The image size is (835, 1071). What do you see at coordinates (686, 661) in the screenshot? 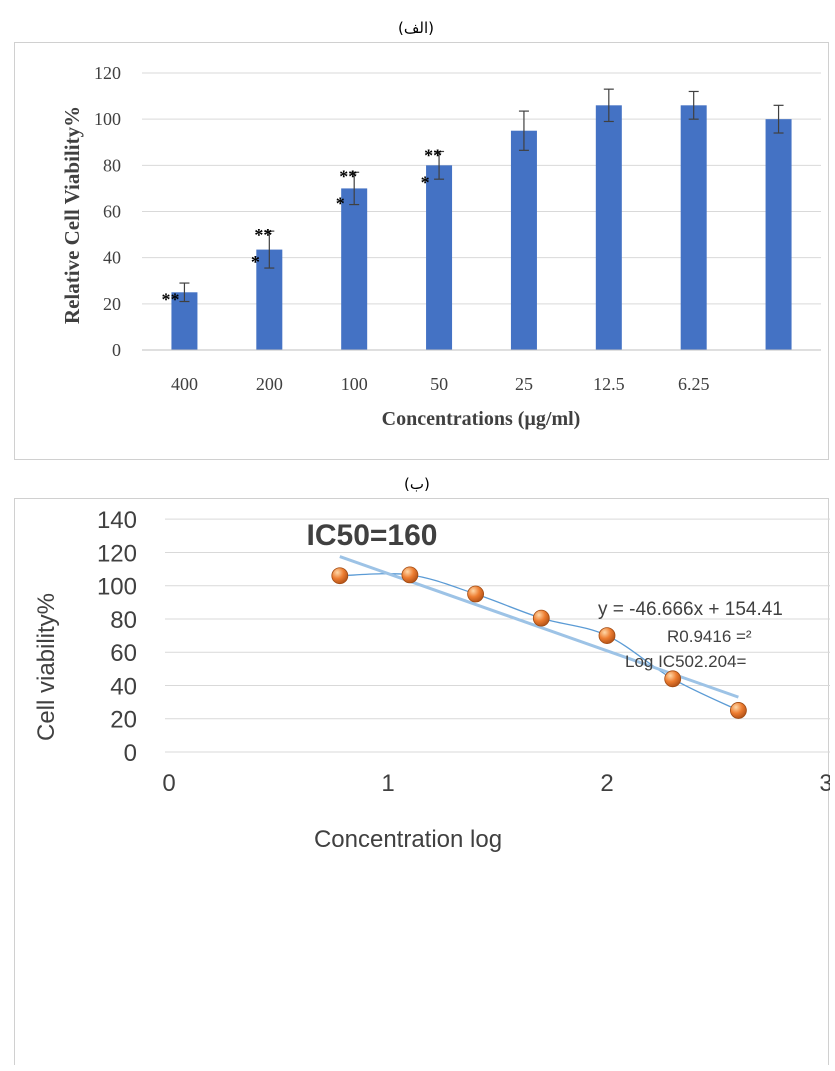
I see `log-ic50-label: Log IC502.204=` at bounding box center [686, 661].